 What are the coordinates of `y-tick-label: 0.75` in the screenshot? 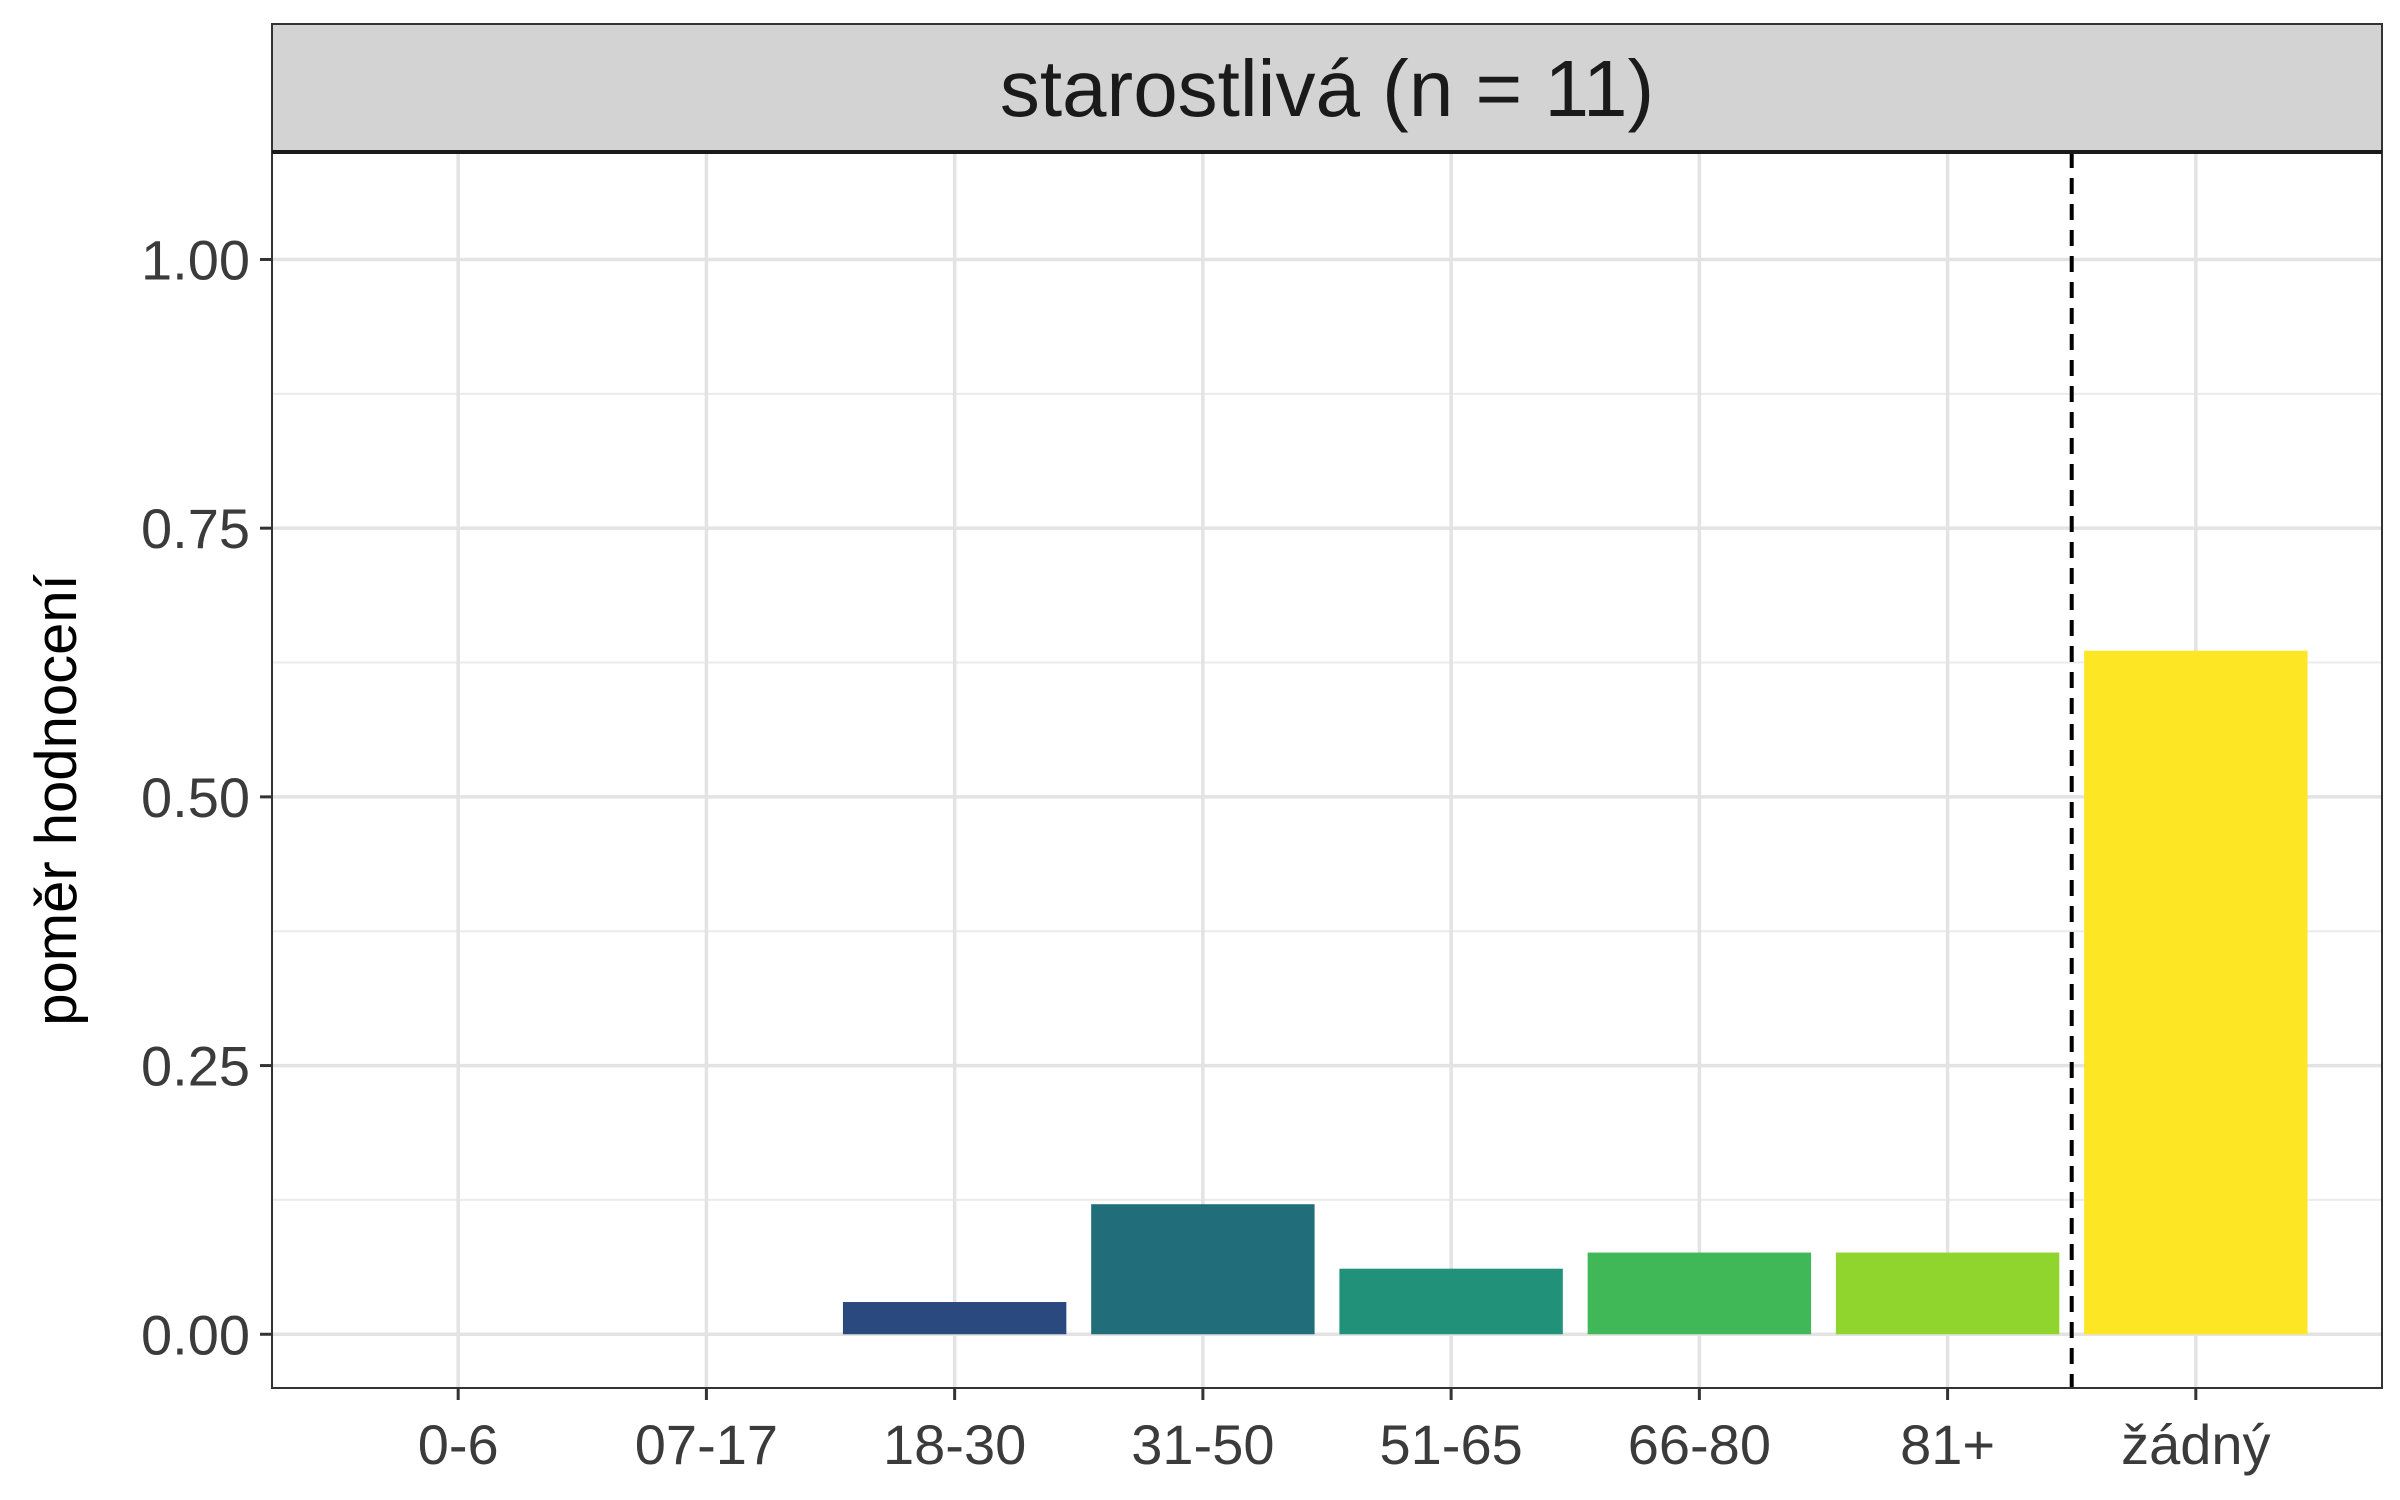 It's located at (195, 528).